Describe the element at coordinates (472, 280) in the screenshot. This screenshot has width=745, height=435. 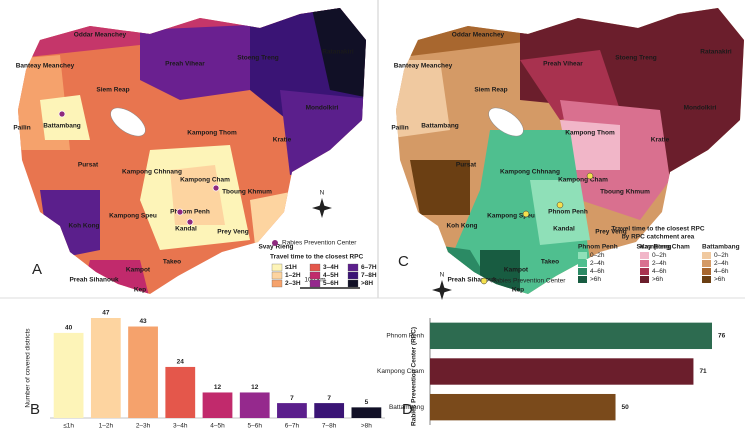
I see `province-label: Preah Sihanouk` at that location.